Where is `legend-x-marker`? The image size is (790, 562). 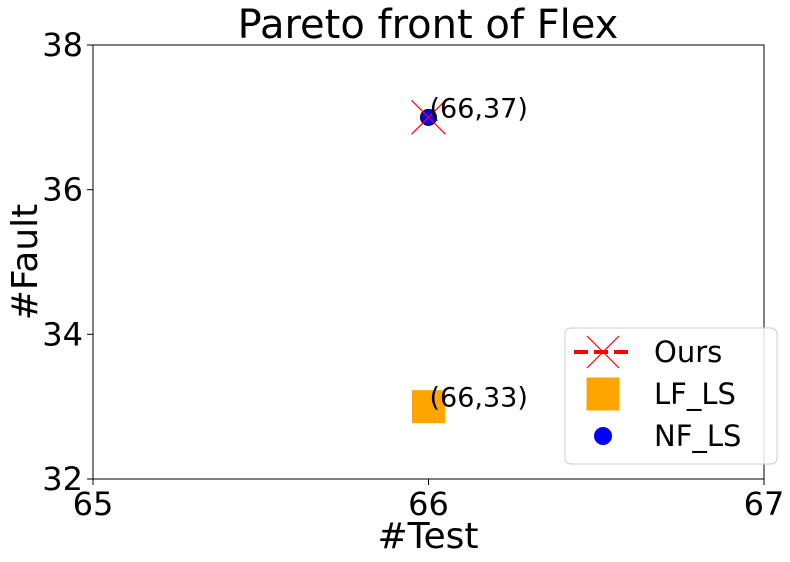 legend-x-marker is located at coordinates (603, 352).